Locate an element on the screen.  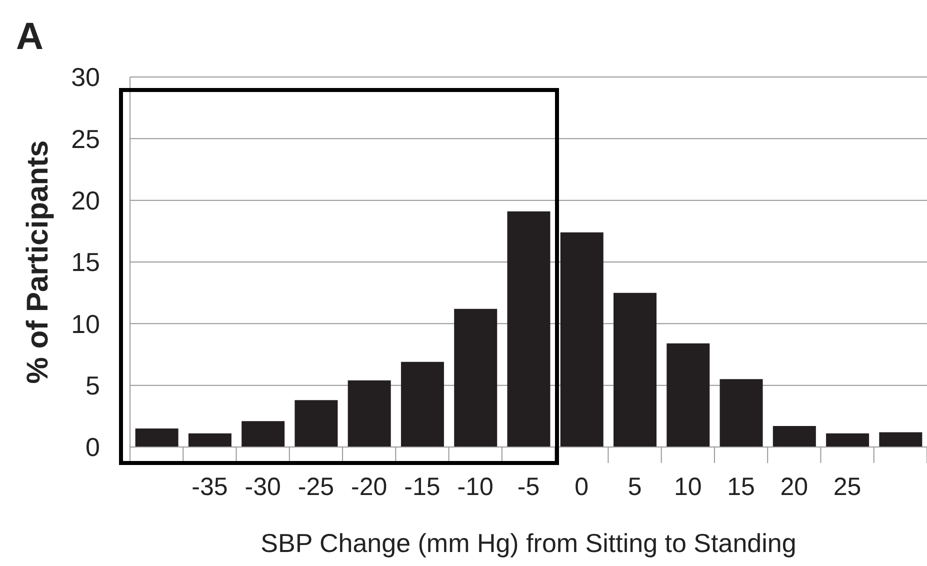
x-tick-label: 10 is located at coordinates (688, 487).